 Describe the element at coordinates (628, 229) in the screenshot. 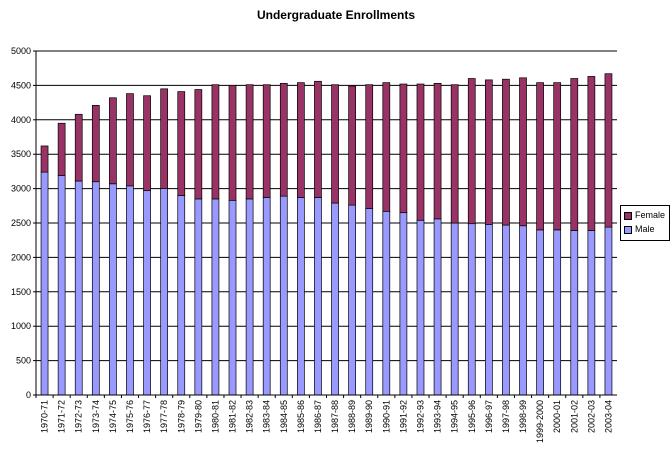

I see `legend-swatch-male` at that location.